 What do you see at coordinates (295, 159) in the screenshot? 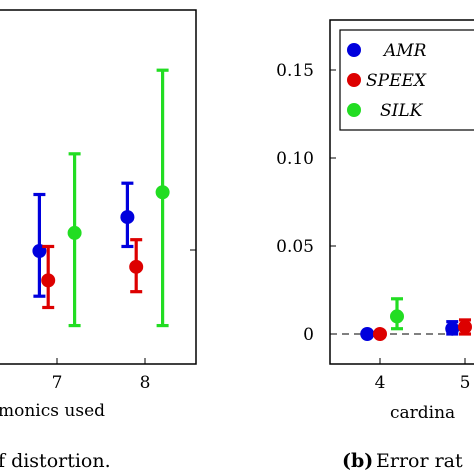
I see `right-y-tick-label-010: 0.10` at bounding box center [295, 159].